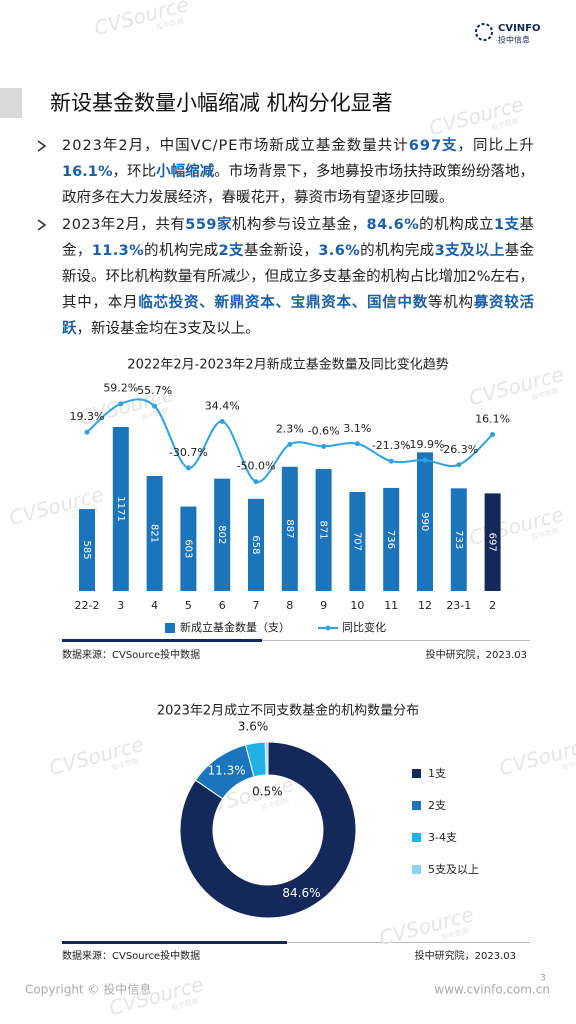 Image resolution: width=576 pixels, height=1024 pixels. I want to click on text-span: 697支, so click(433, 145).